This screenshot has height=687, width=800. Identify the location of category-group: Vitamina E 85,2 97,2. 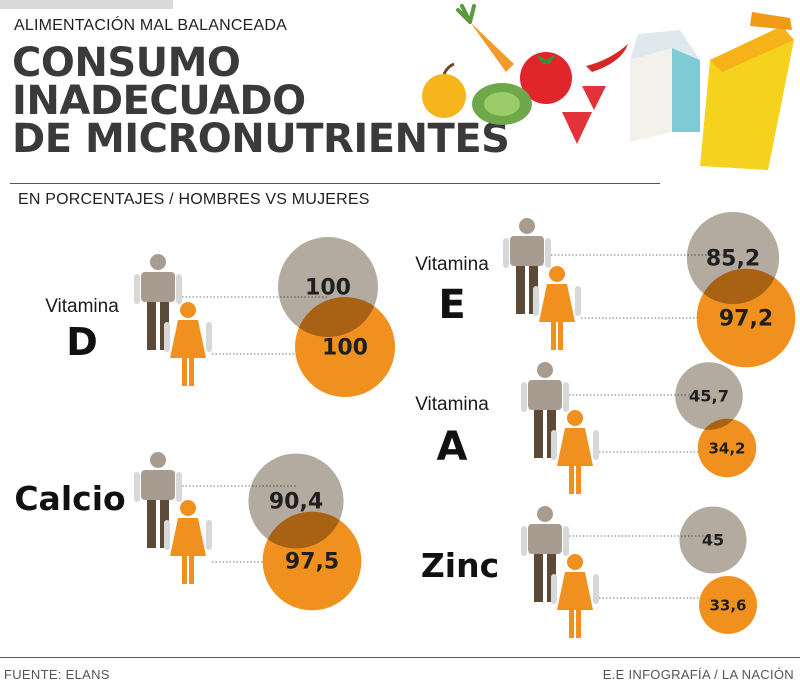
(605, 289).